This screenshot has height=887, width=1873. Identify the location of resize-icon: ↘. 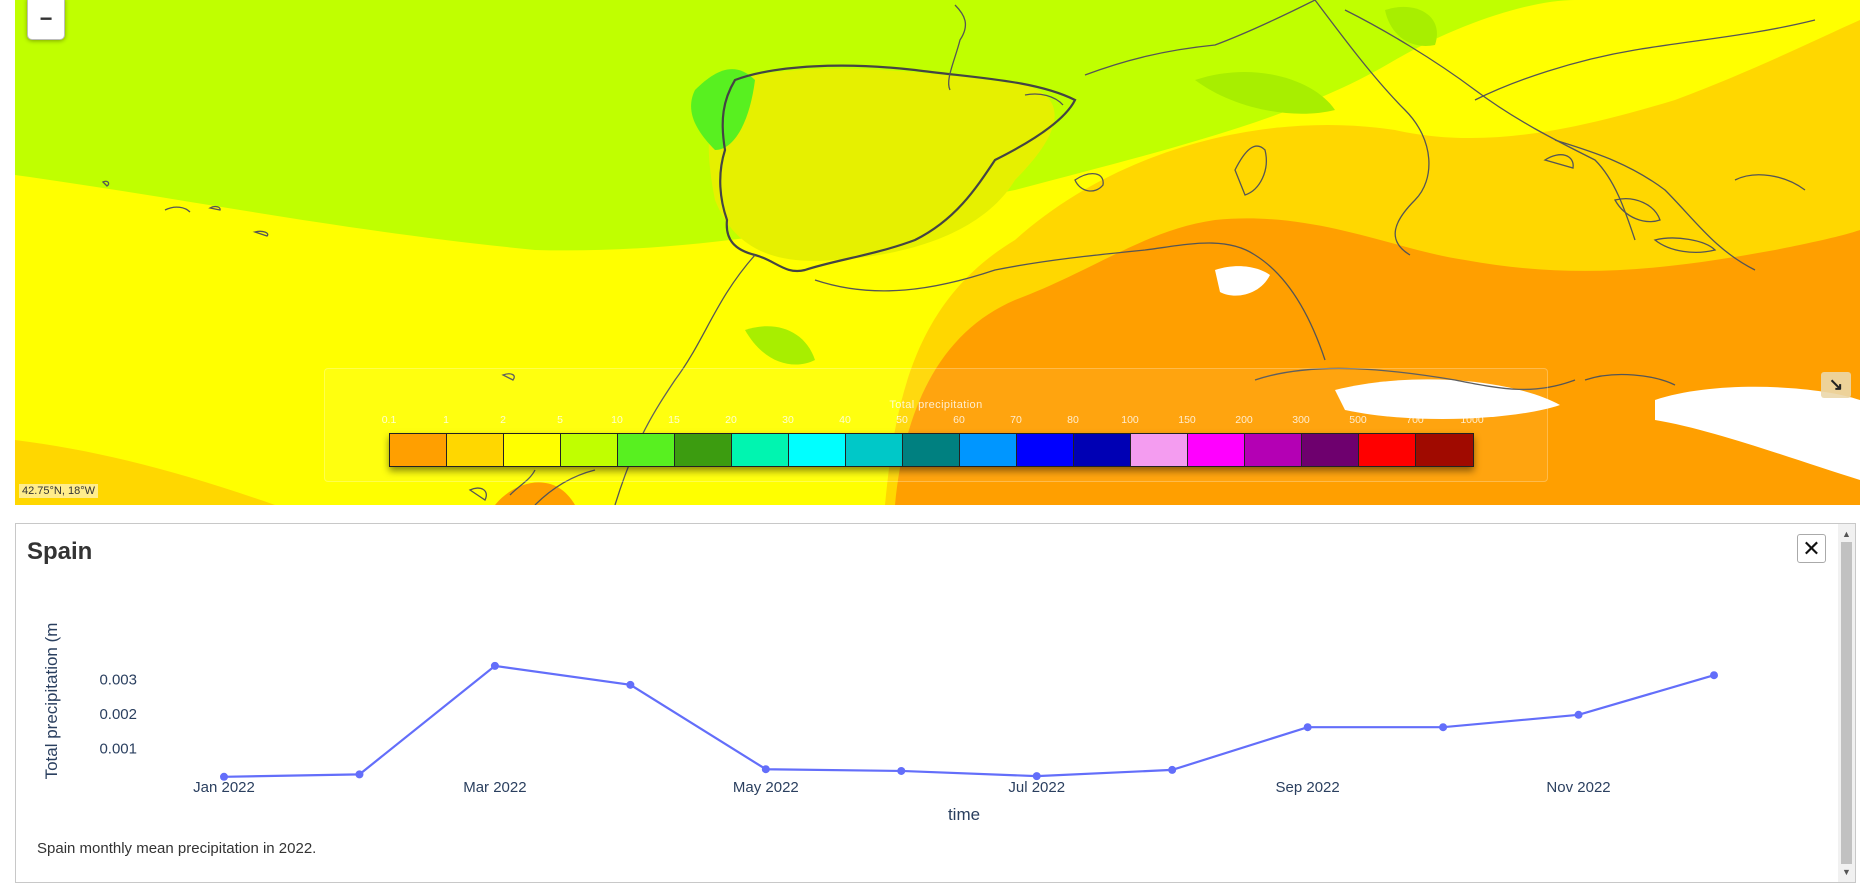
(1836, 385).